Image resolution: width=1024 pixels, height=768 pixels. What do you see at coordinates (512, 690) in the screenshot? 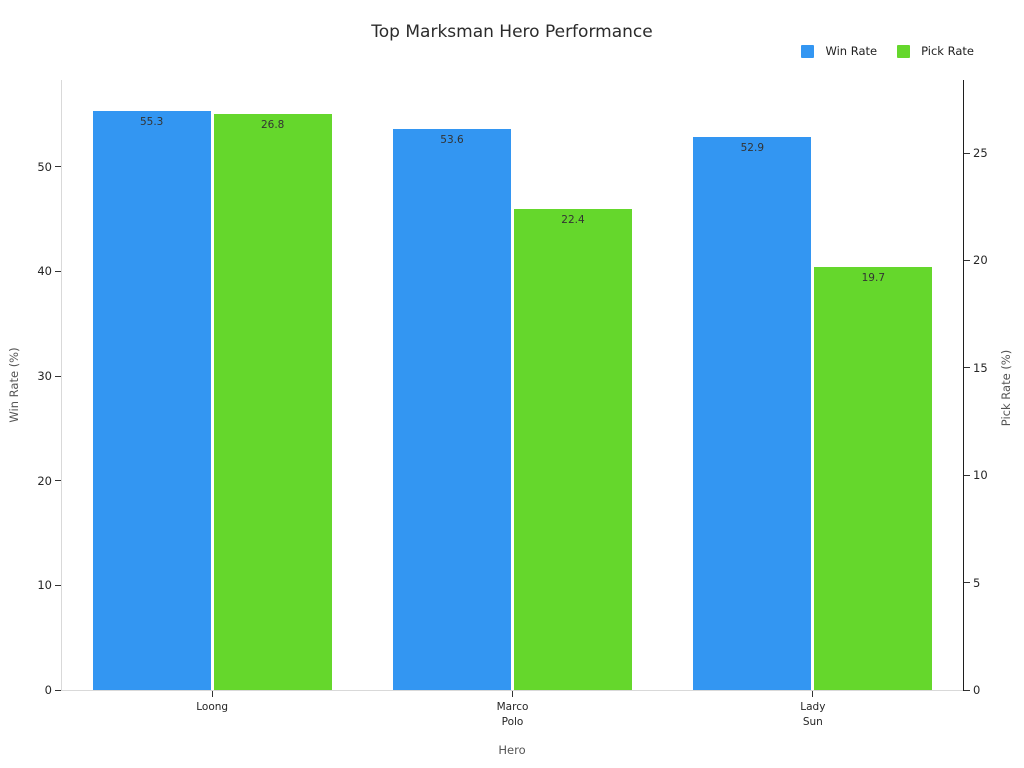
I see `x-axis-spine` at bounding box center [512, 690].